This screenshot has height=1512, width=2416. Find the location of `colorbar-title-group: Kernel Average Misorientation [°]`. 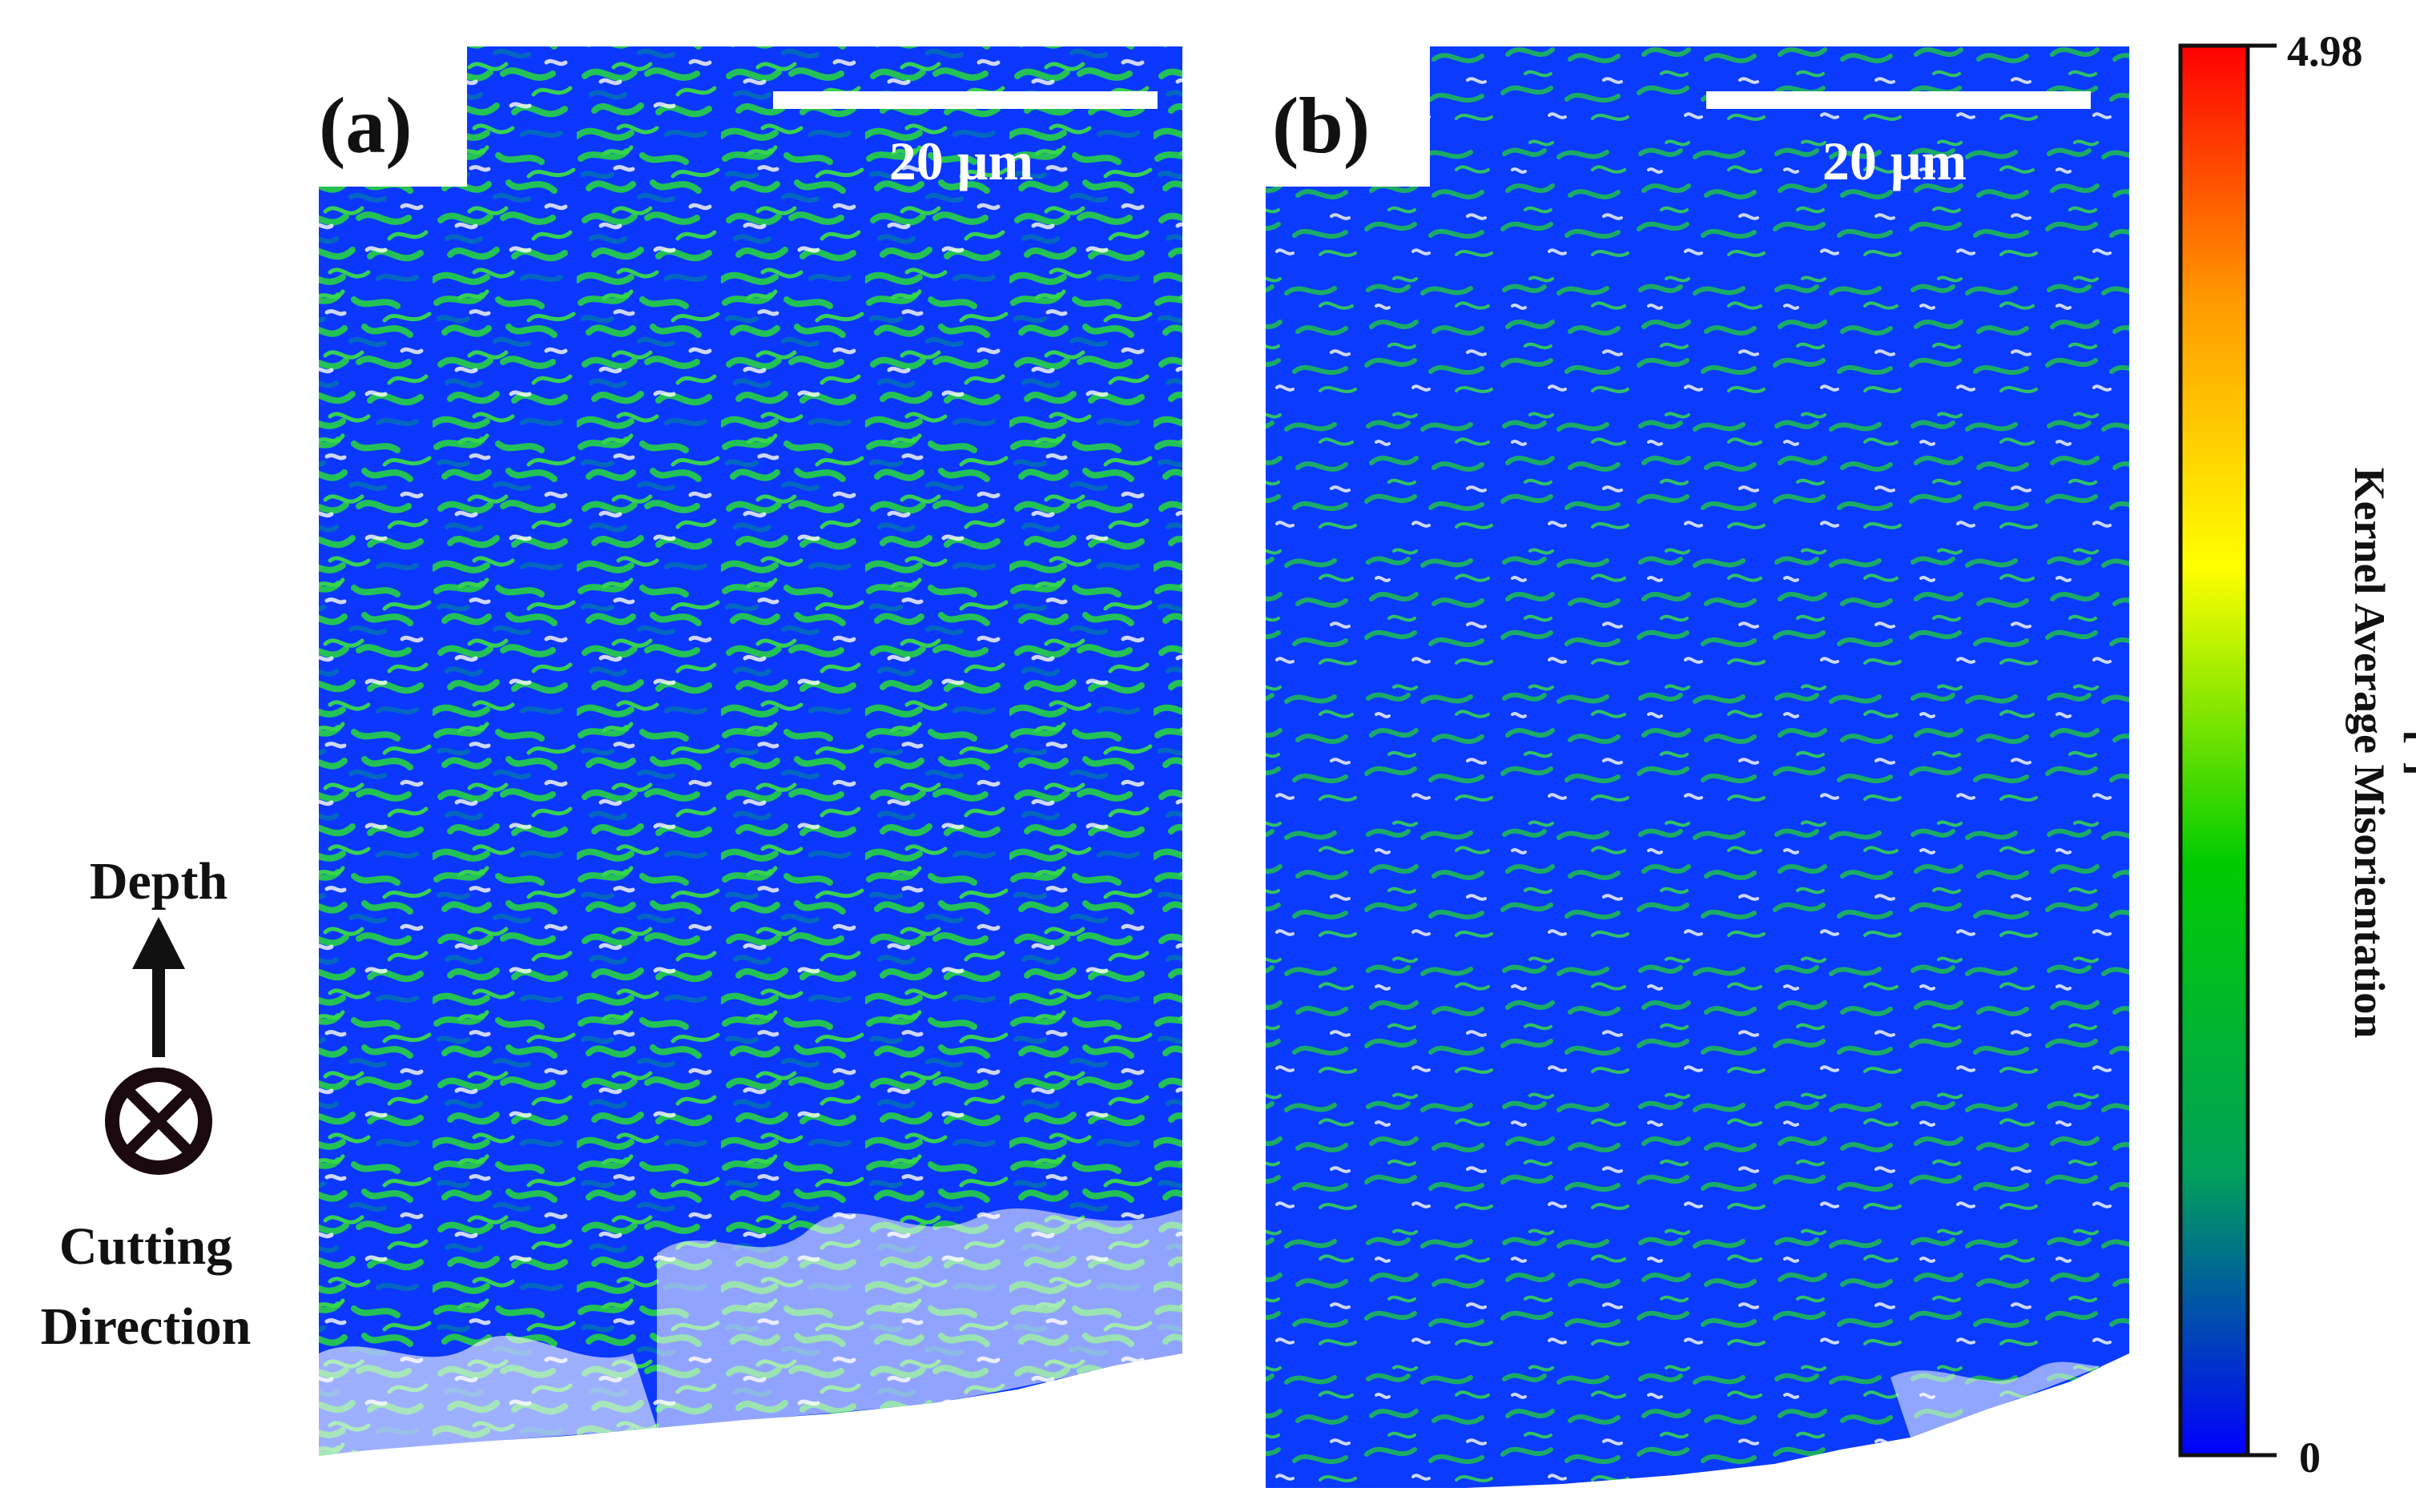

colorbar-title-group: Kernel Average Misorientation [°] is located at coordinates (2381, 753).